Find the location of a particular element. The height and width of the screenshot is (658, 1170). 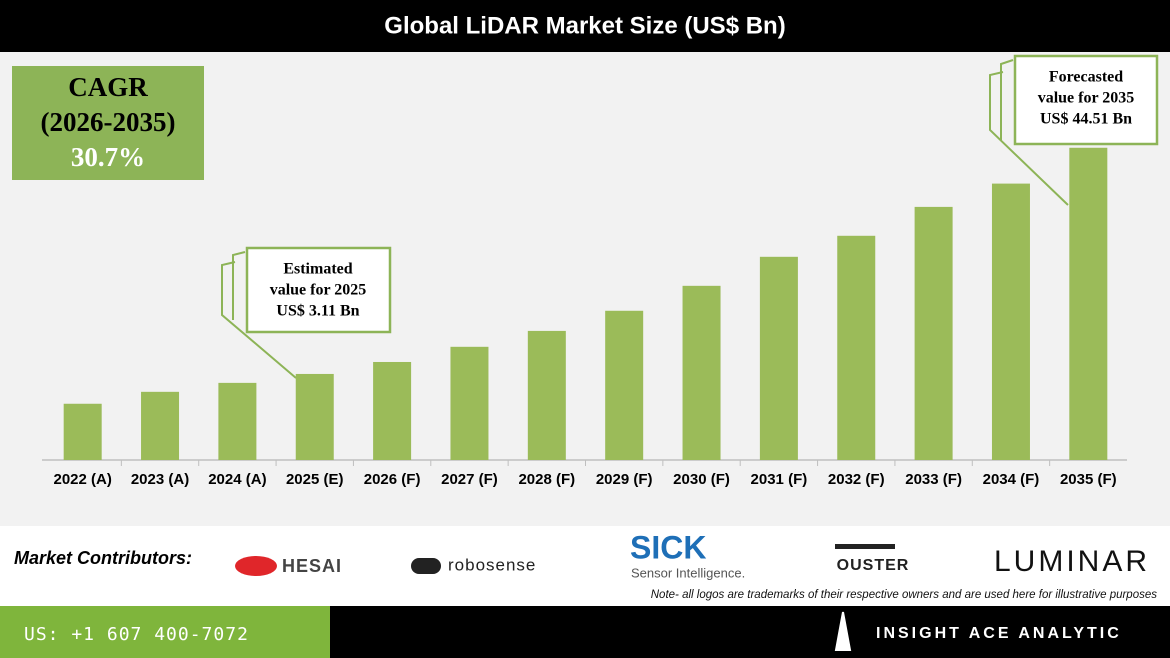

x-tick-label: 2027 (F) is located at coordinates (469, 479).